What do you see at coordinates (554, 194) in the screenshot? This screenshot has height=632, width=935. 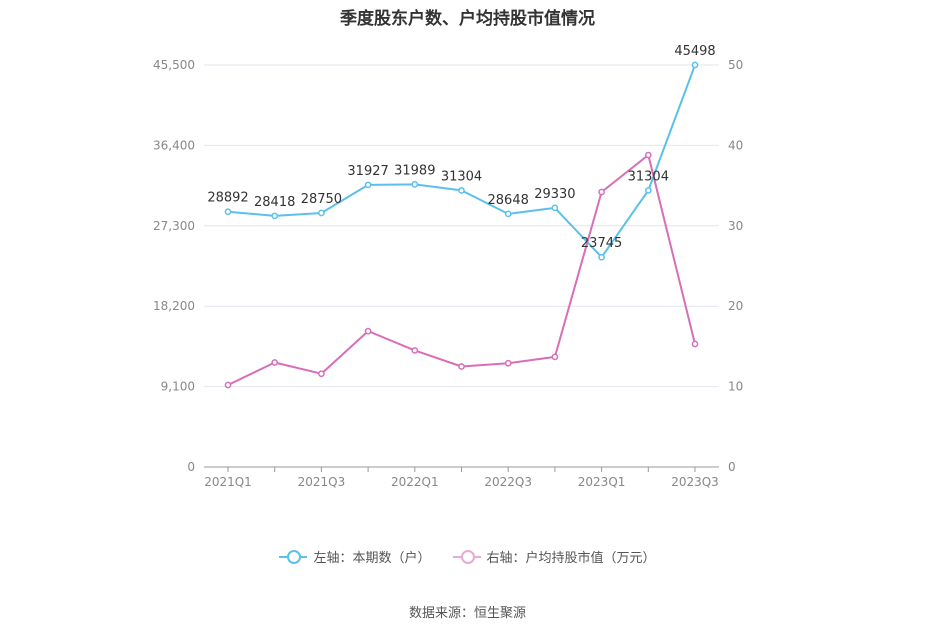 I see `data-label: 29330` at bounding box center [554, 194].